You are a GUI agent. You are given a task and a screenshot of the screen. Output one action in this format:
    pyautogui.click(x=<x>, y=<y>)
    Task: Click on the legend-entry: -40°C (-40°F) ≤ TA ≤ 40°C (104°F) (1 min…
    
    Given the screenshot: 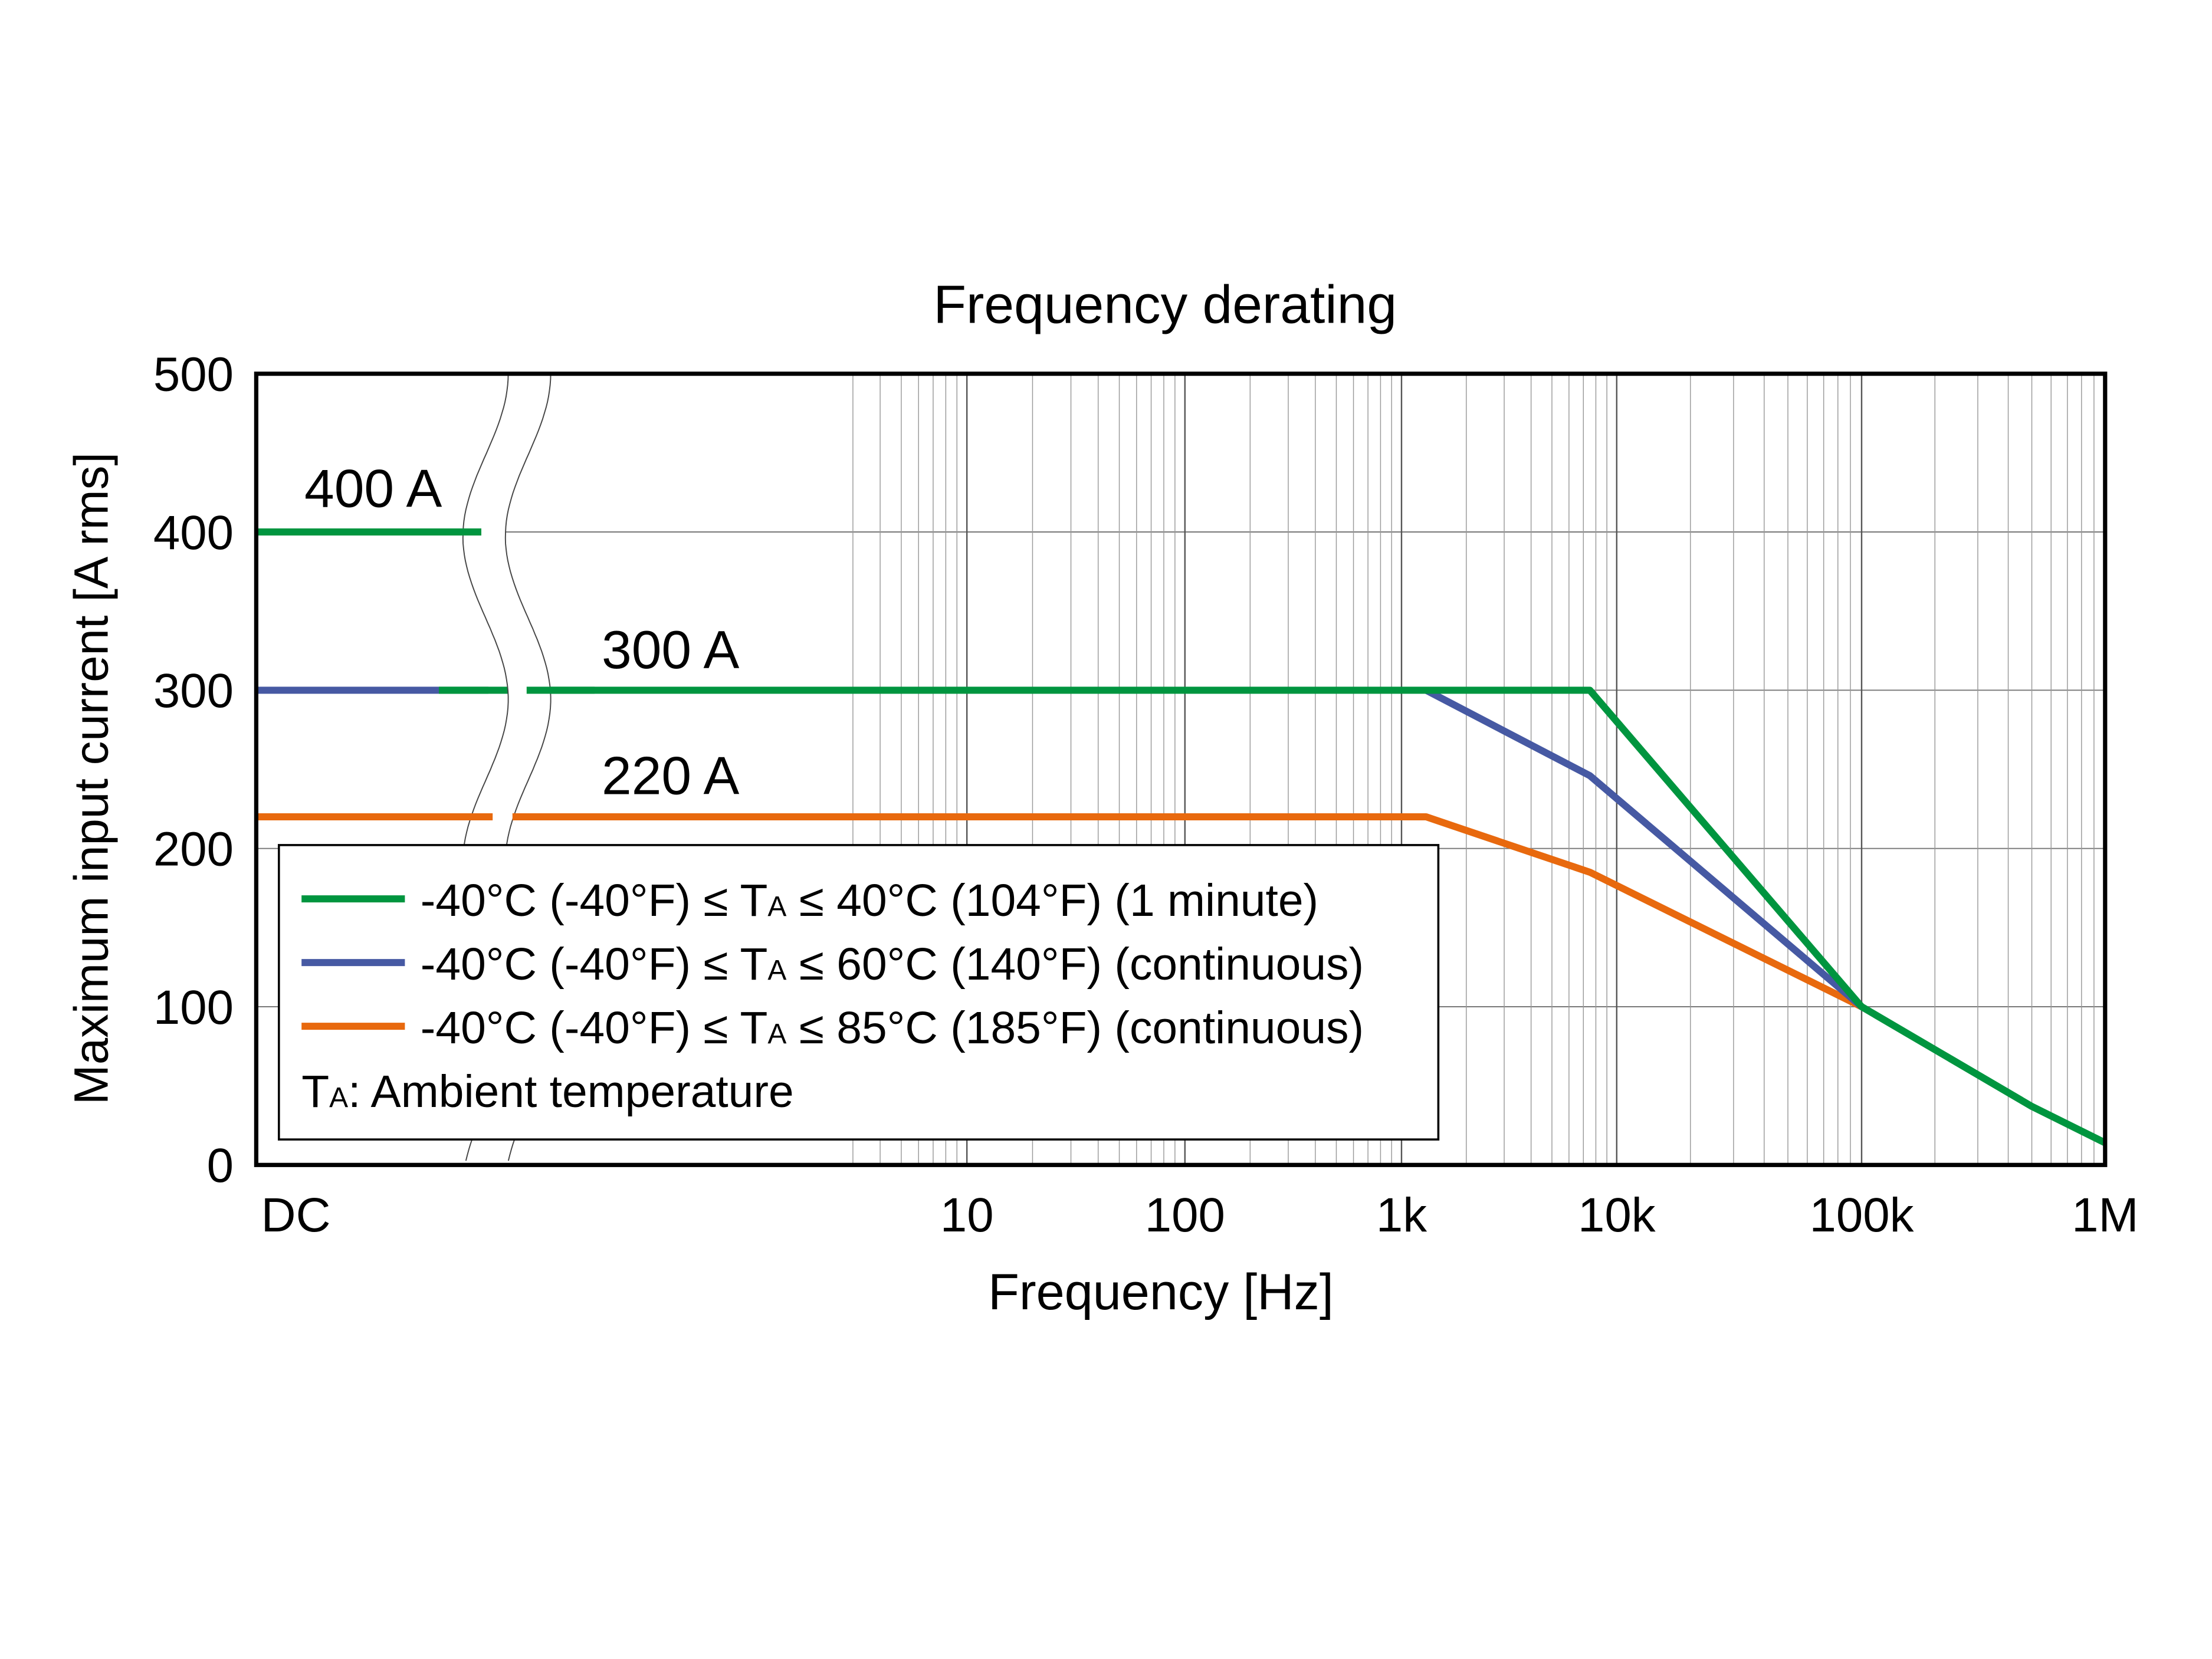 What is the action you would take?
    pyautogui.click(x=869, y=901)
    